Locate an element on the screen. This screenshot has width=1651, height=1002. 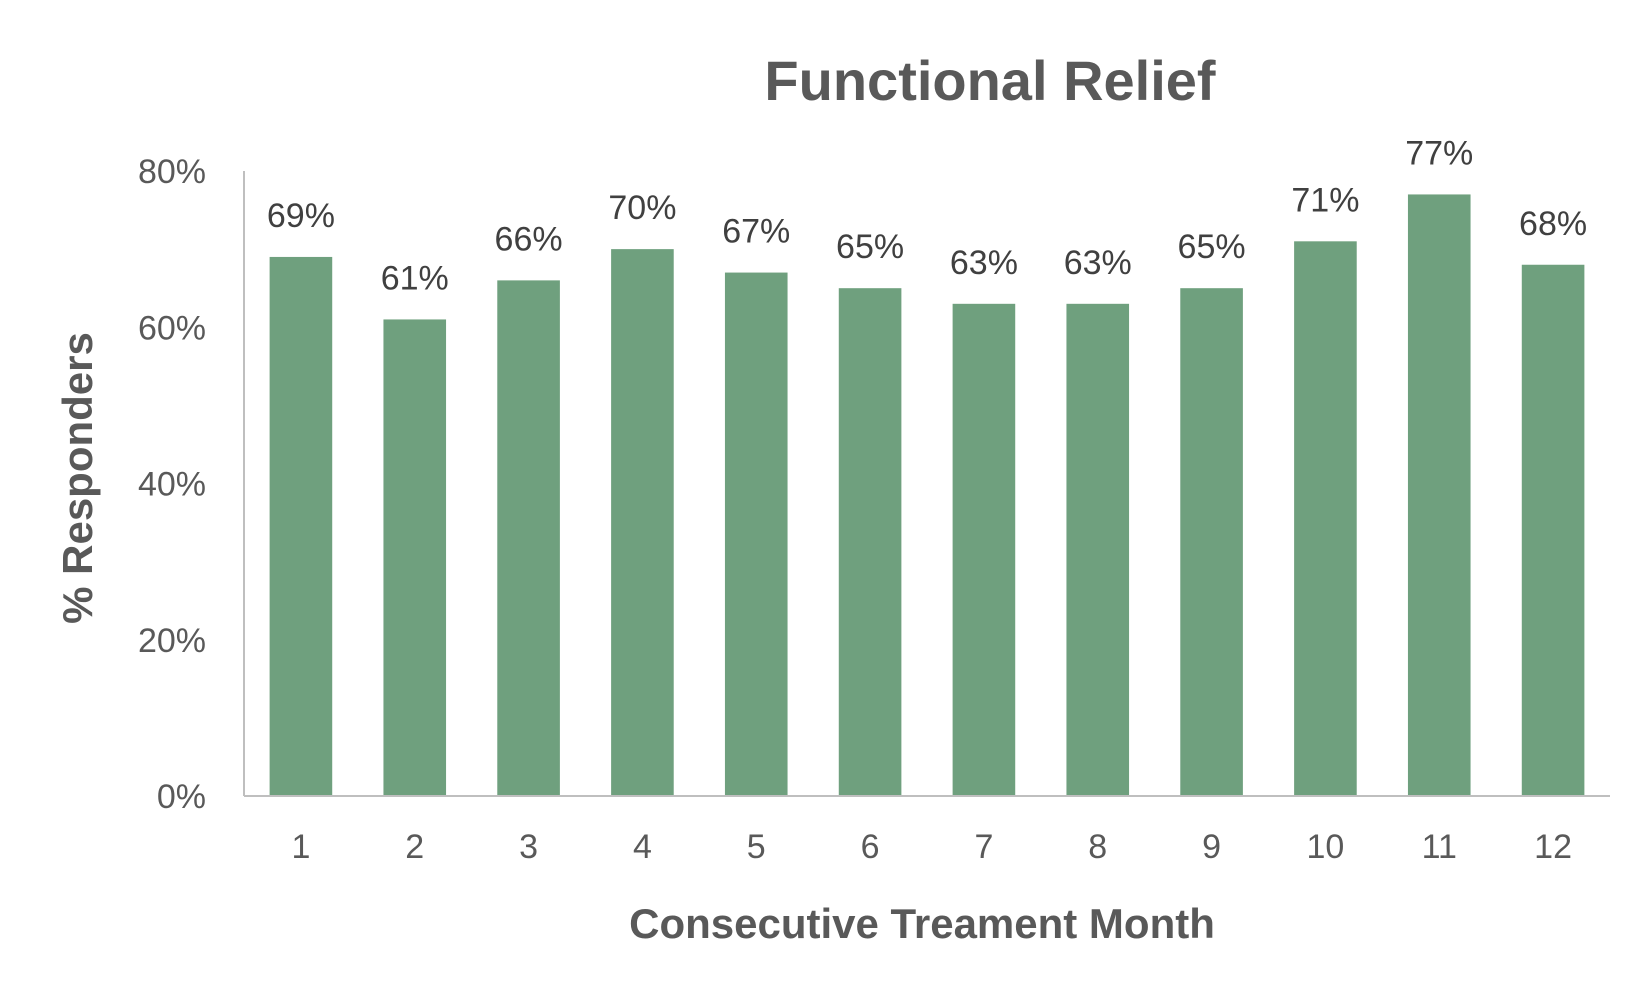
x-tick-label: 3 is located at coordinates (528, 847).